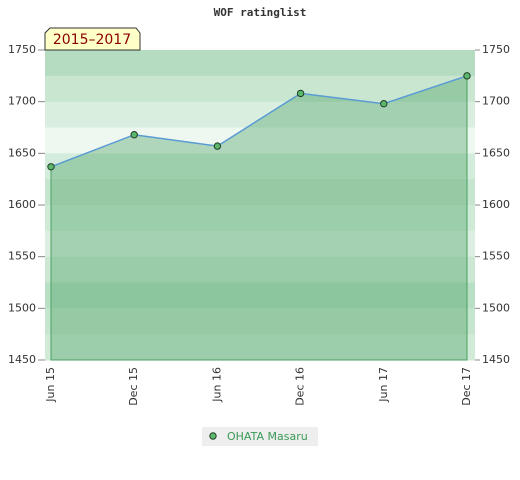 This screenshot has width=520, height=480. What do you see at coordinates (22, 256) in the screenshot?
I see `y-tick-label: 1550` at bounding box center [22, 256].